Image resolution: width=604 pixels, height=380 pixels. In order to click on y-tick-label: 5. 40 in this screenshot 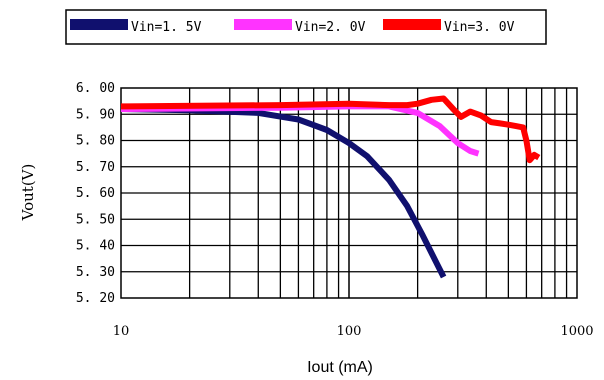, I will do `click(95, 246)`.